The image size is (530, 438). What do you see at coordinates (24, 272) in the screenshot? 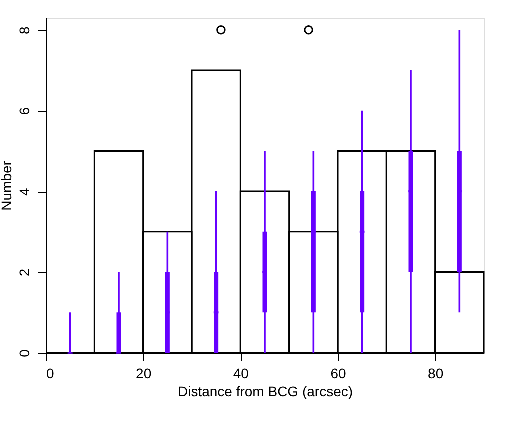
I see `y-tick-label: 2` at bounding box center [24, 272].